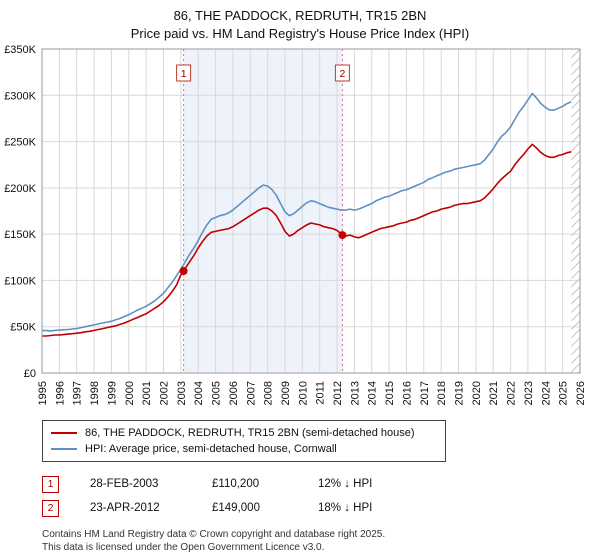  What do you see at coordinates (20, 235) in the screenshot?
I see `svg-text: £150K` at bounding box center [20, 235].